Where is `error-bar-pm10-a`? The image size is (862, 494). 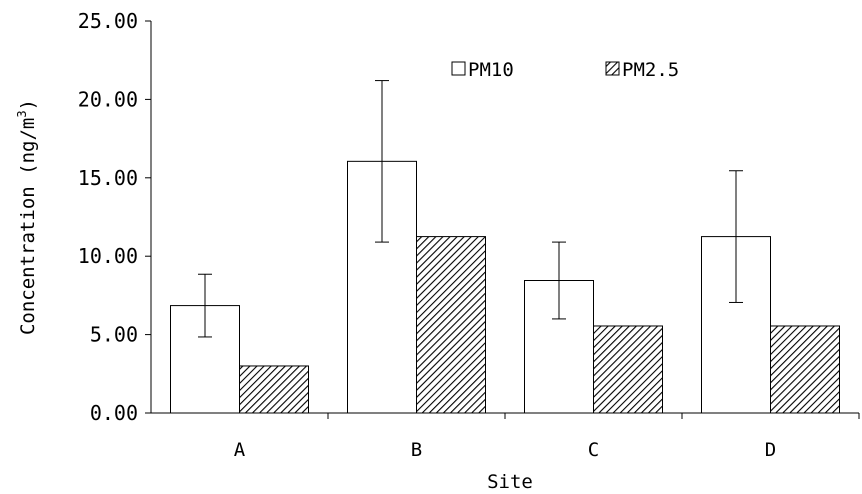
error-bar-pm10-a is located at coordinates (205, 305).